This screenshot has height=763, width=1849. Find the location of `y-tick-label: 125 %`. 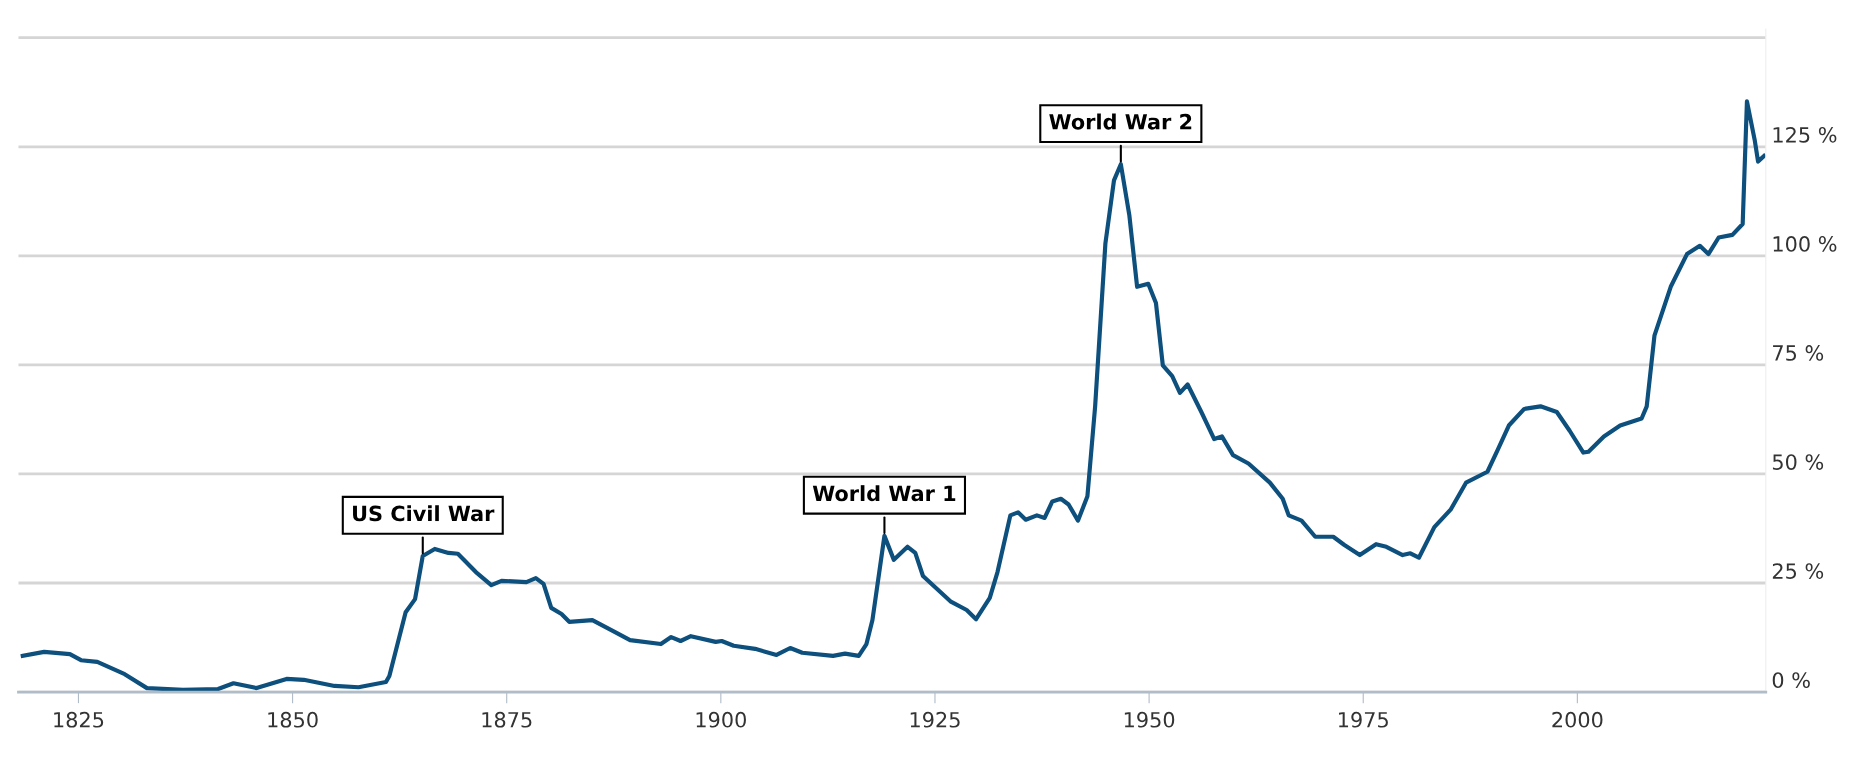

y-tick-label: 125 % is located at coordinates (1805, 134).